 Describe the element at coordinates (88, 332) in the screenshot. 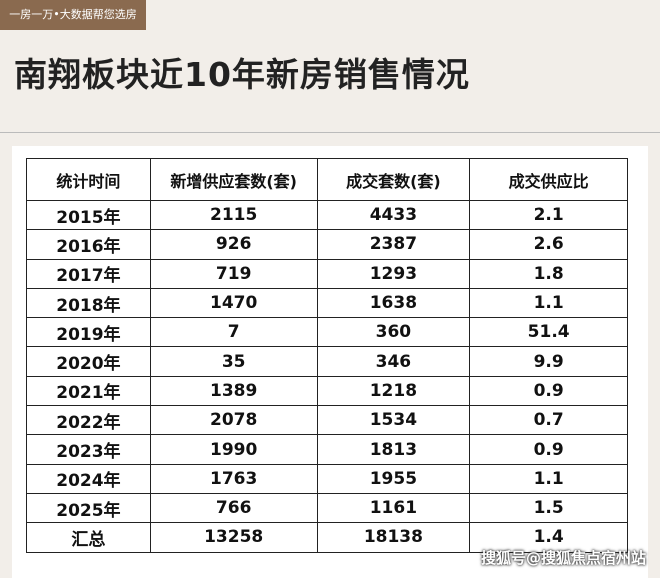

I see `table-cell: 2019年` at that location.